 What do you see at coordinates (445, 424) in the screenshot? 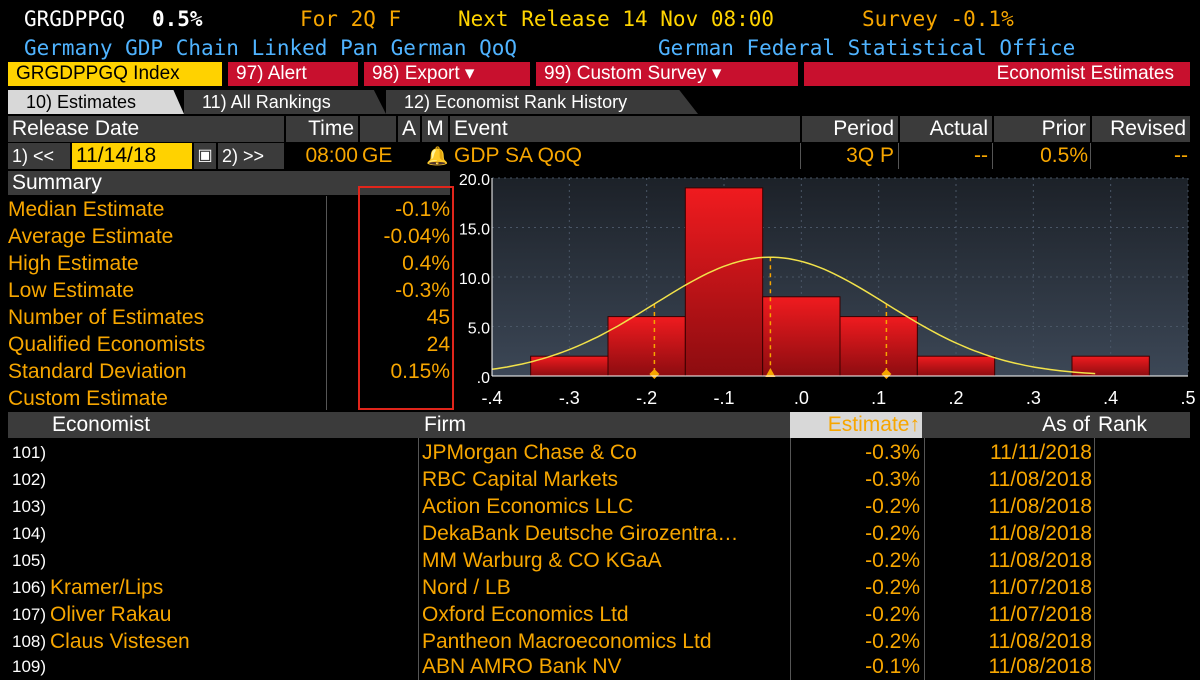
I see `header-firm: Firm` at bounding box center [445, 424].